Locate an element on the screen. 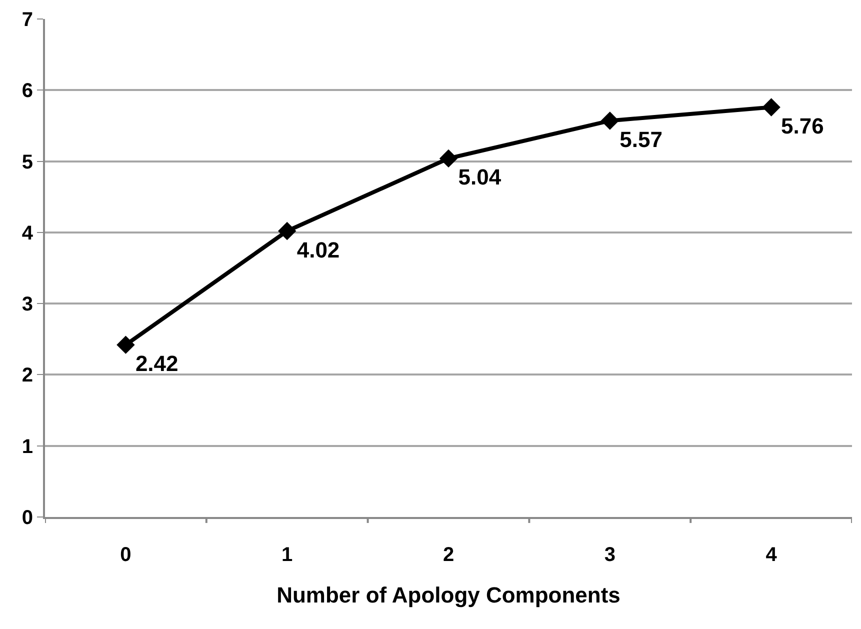 This screenshot has width=861, height=629. data-label: 2.42 is located at coordinates (156, 363).